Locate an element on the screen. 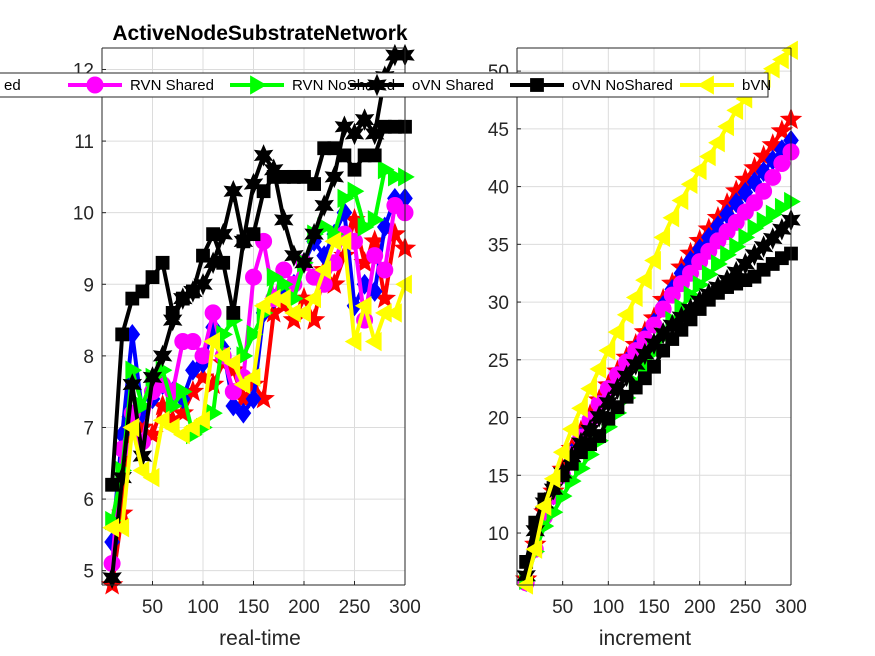 The height and width of the screenshot is (656, 875). right-x-tick-label: 150 is located at coordinates (654, 607).